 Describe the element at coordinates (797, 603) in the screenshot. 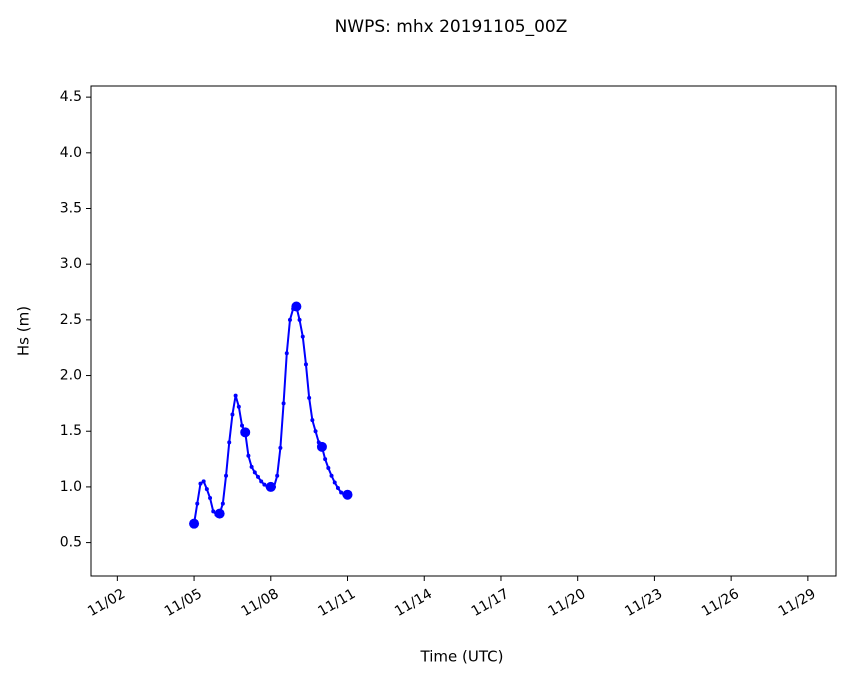

I see `x-tick-label: 11/29` at that location.